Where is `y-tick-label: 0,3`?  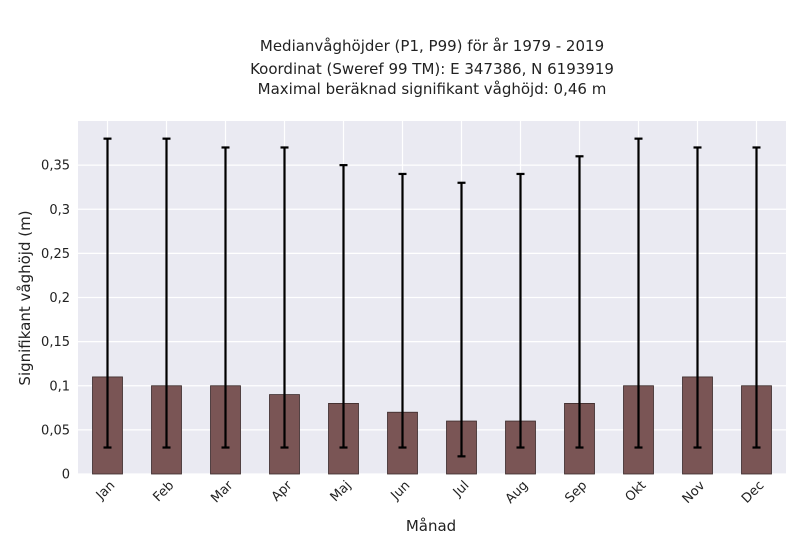 y-tick-label: 0,3 is located at coordinates (59, 210).